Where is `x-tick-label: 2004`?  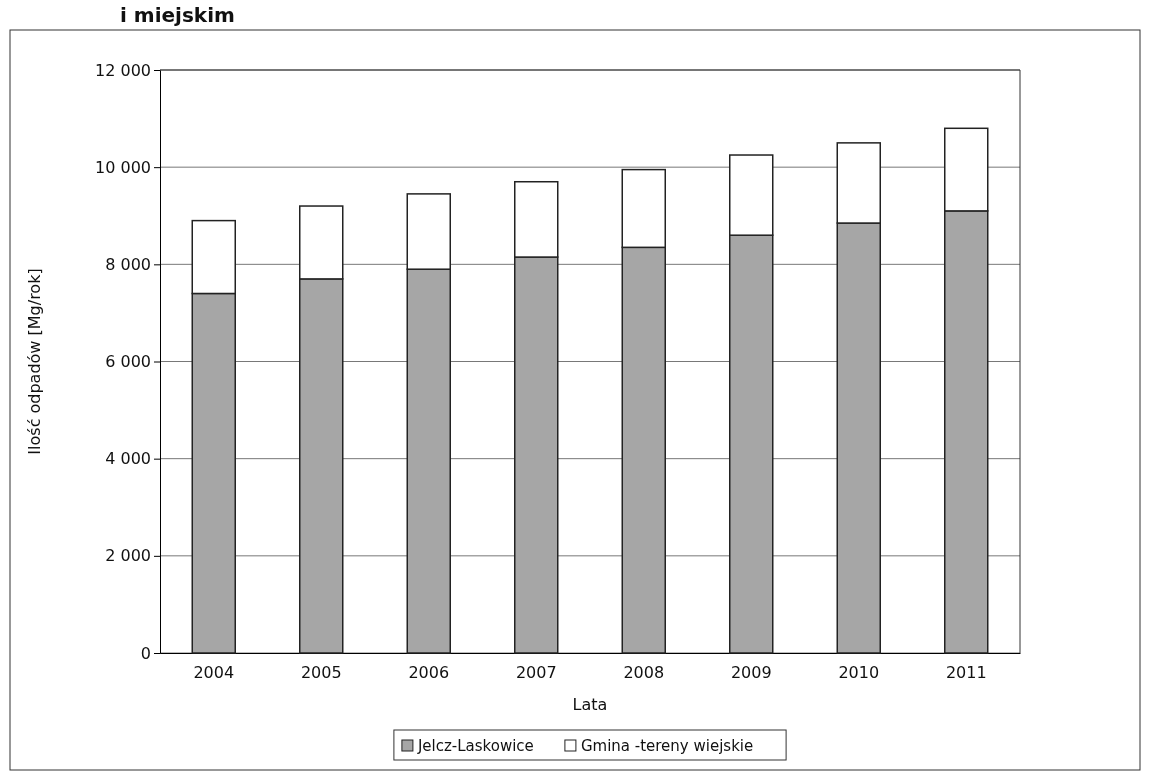 x-tick-label: 2004 is located at coordinates (214, 673).